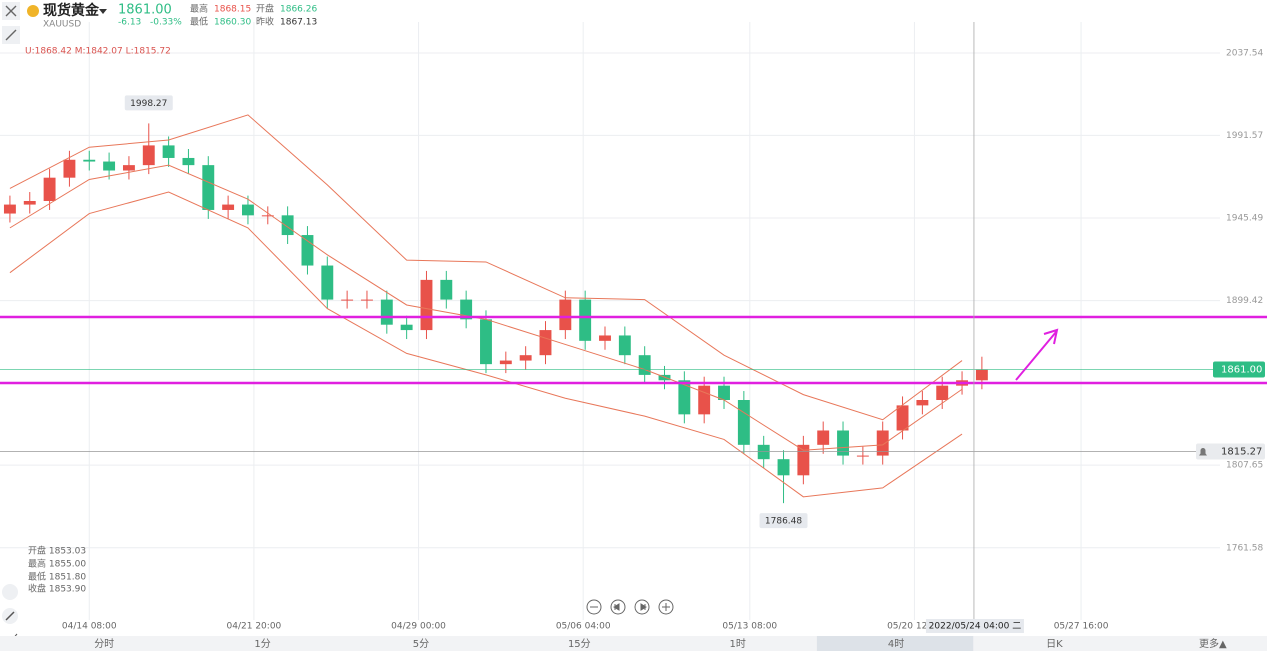  I want to click on tab-layer: 分时 1分 5分 15分 1时 4时 日K 更多▲, so click(660, 643).